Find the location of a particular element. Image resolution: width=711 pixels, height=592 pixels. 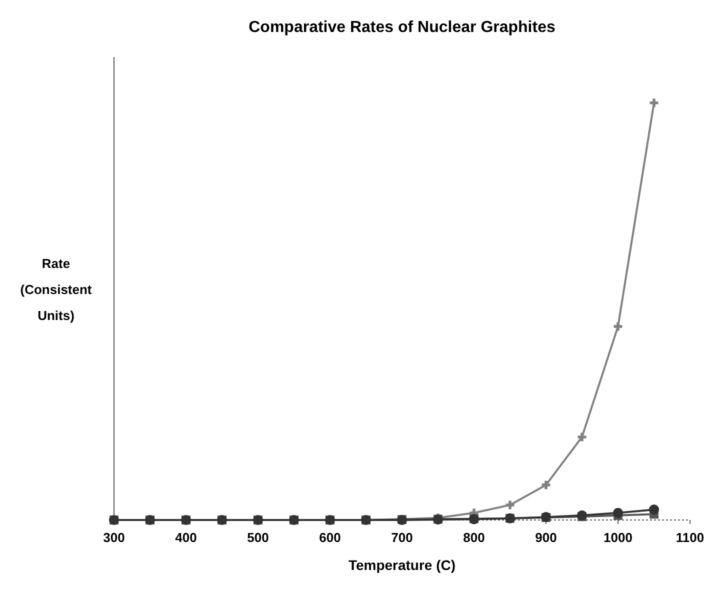

x-tick-label: 1100 is located at coordinates (690, 537).